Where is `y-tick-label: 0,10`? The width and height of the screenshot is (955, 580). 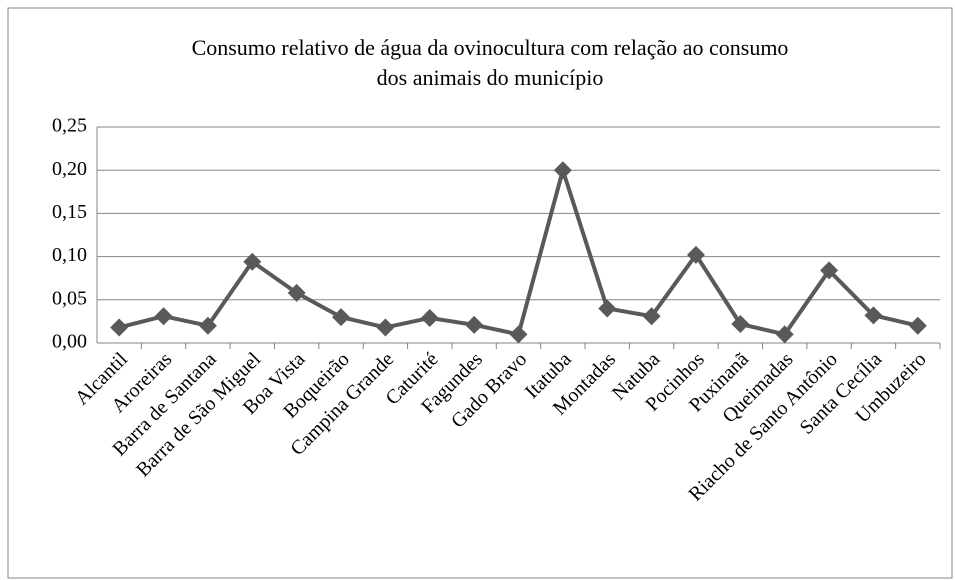 y-tick-label: 0,10 is located at coordinates (69, 255).